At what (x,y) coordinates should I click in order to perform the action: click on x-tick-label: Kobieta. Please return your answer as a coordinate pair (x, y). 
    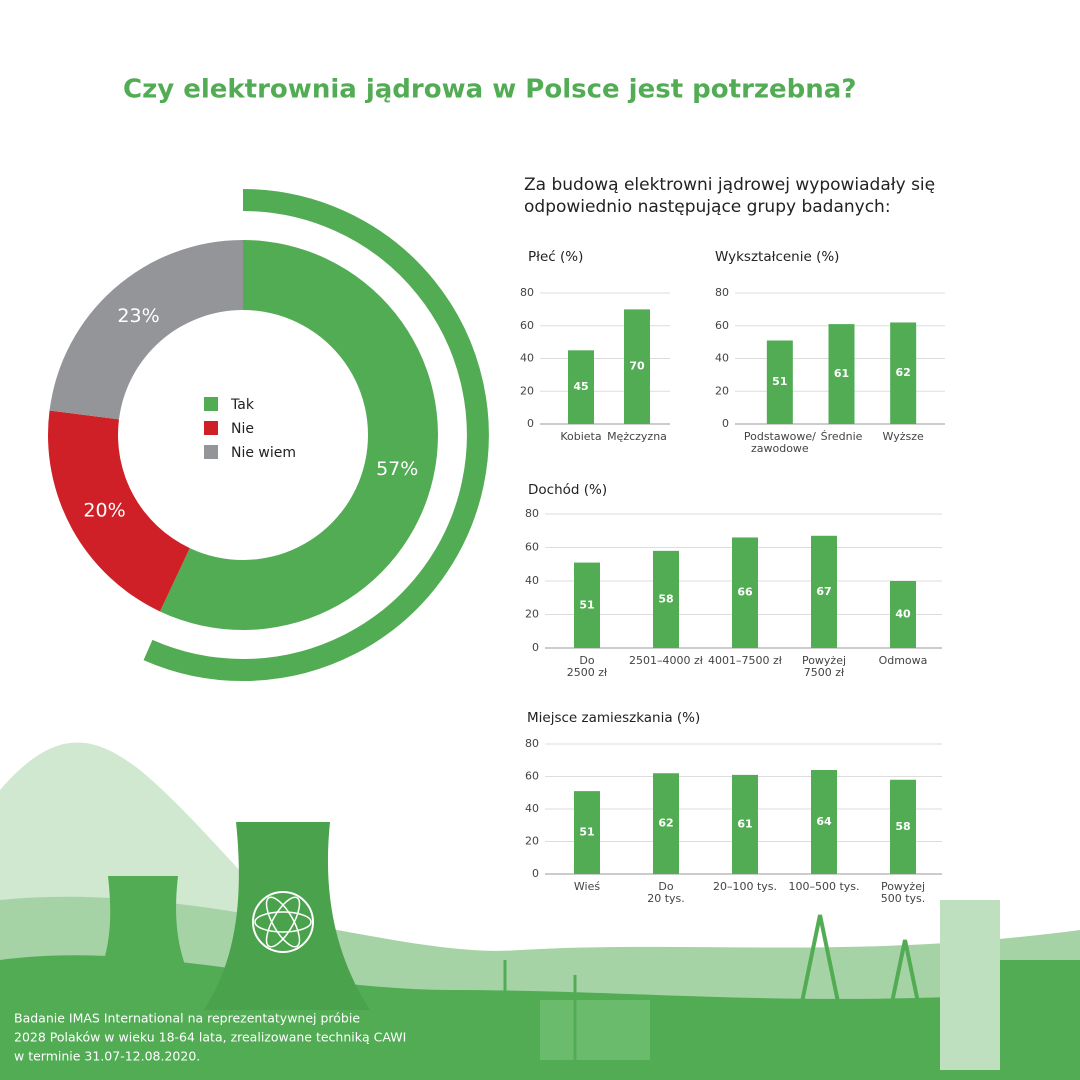
    Looking at the image, I should click on (580, 436).